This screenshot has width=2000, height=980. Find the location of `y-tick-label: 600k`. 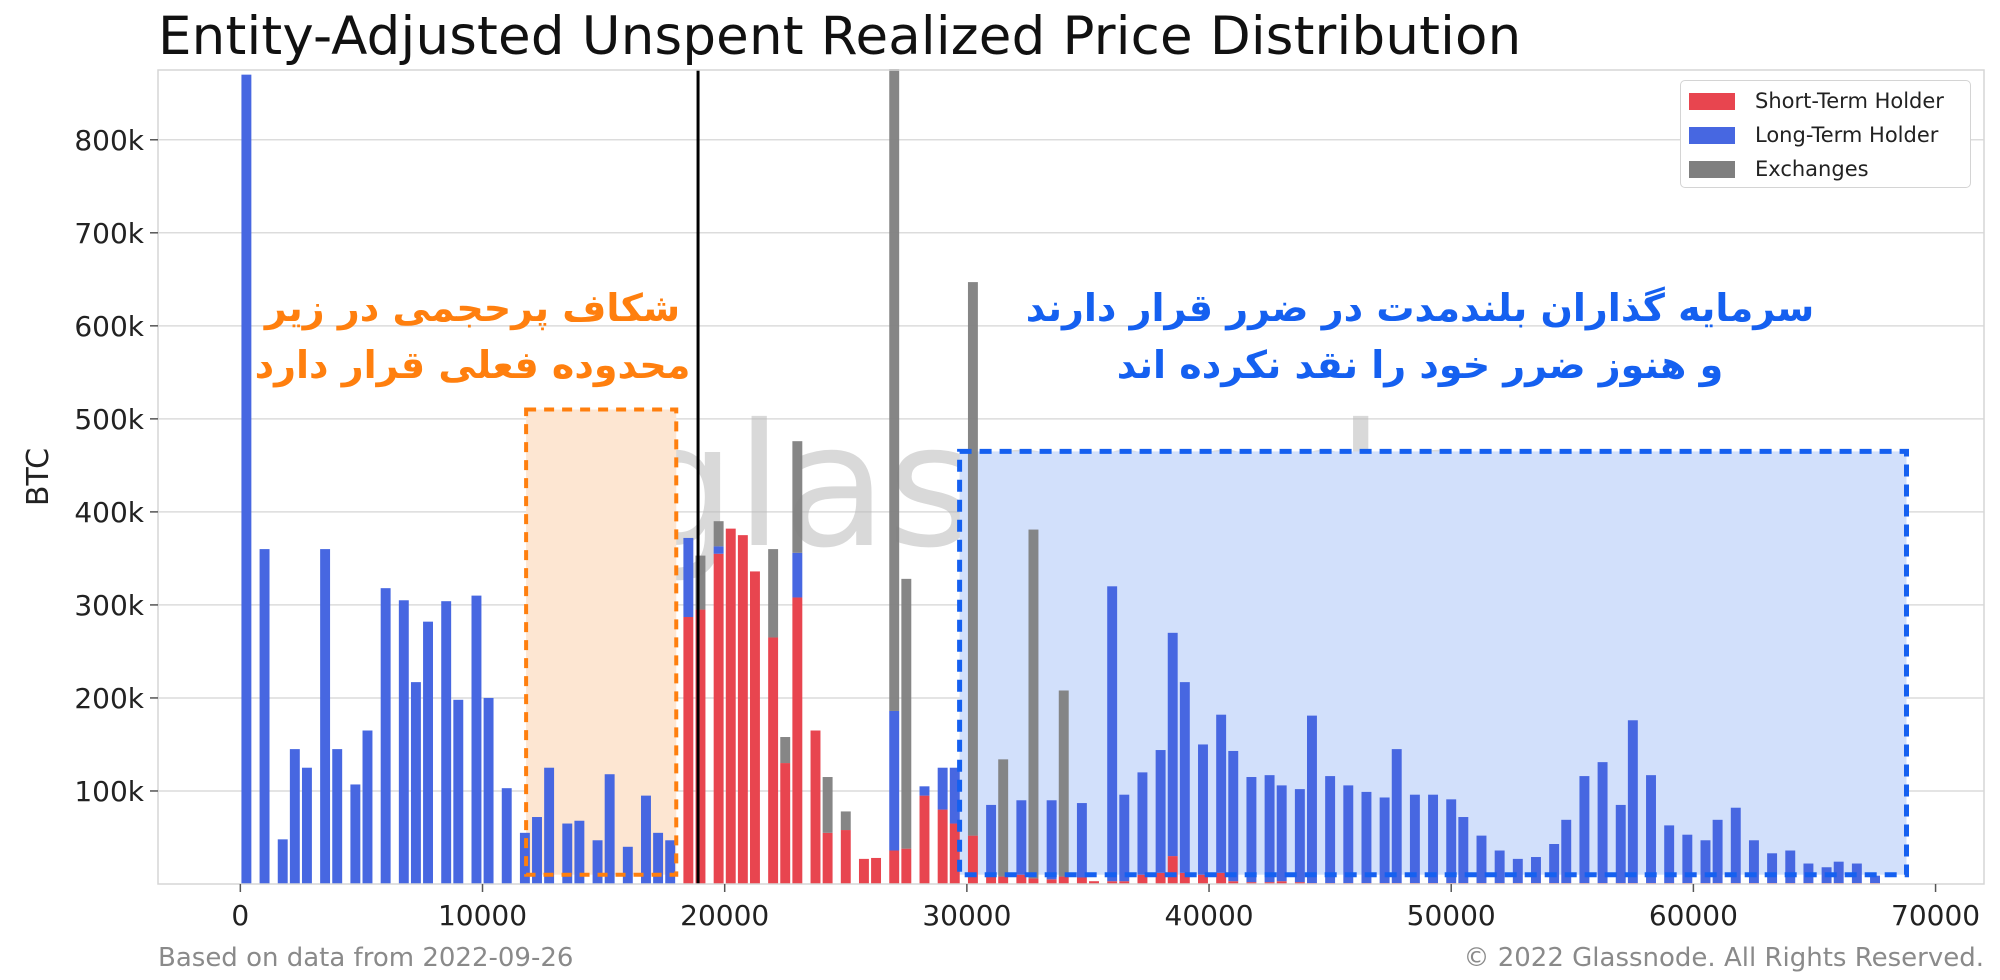

y-tick-label: 600k is located at coordinates (109, 326).